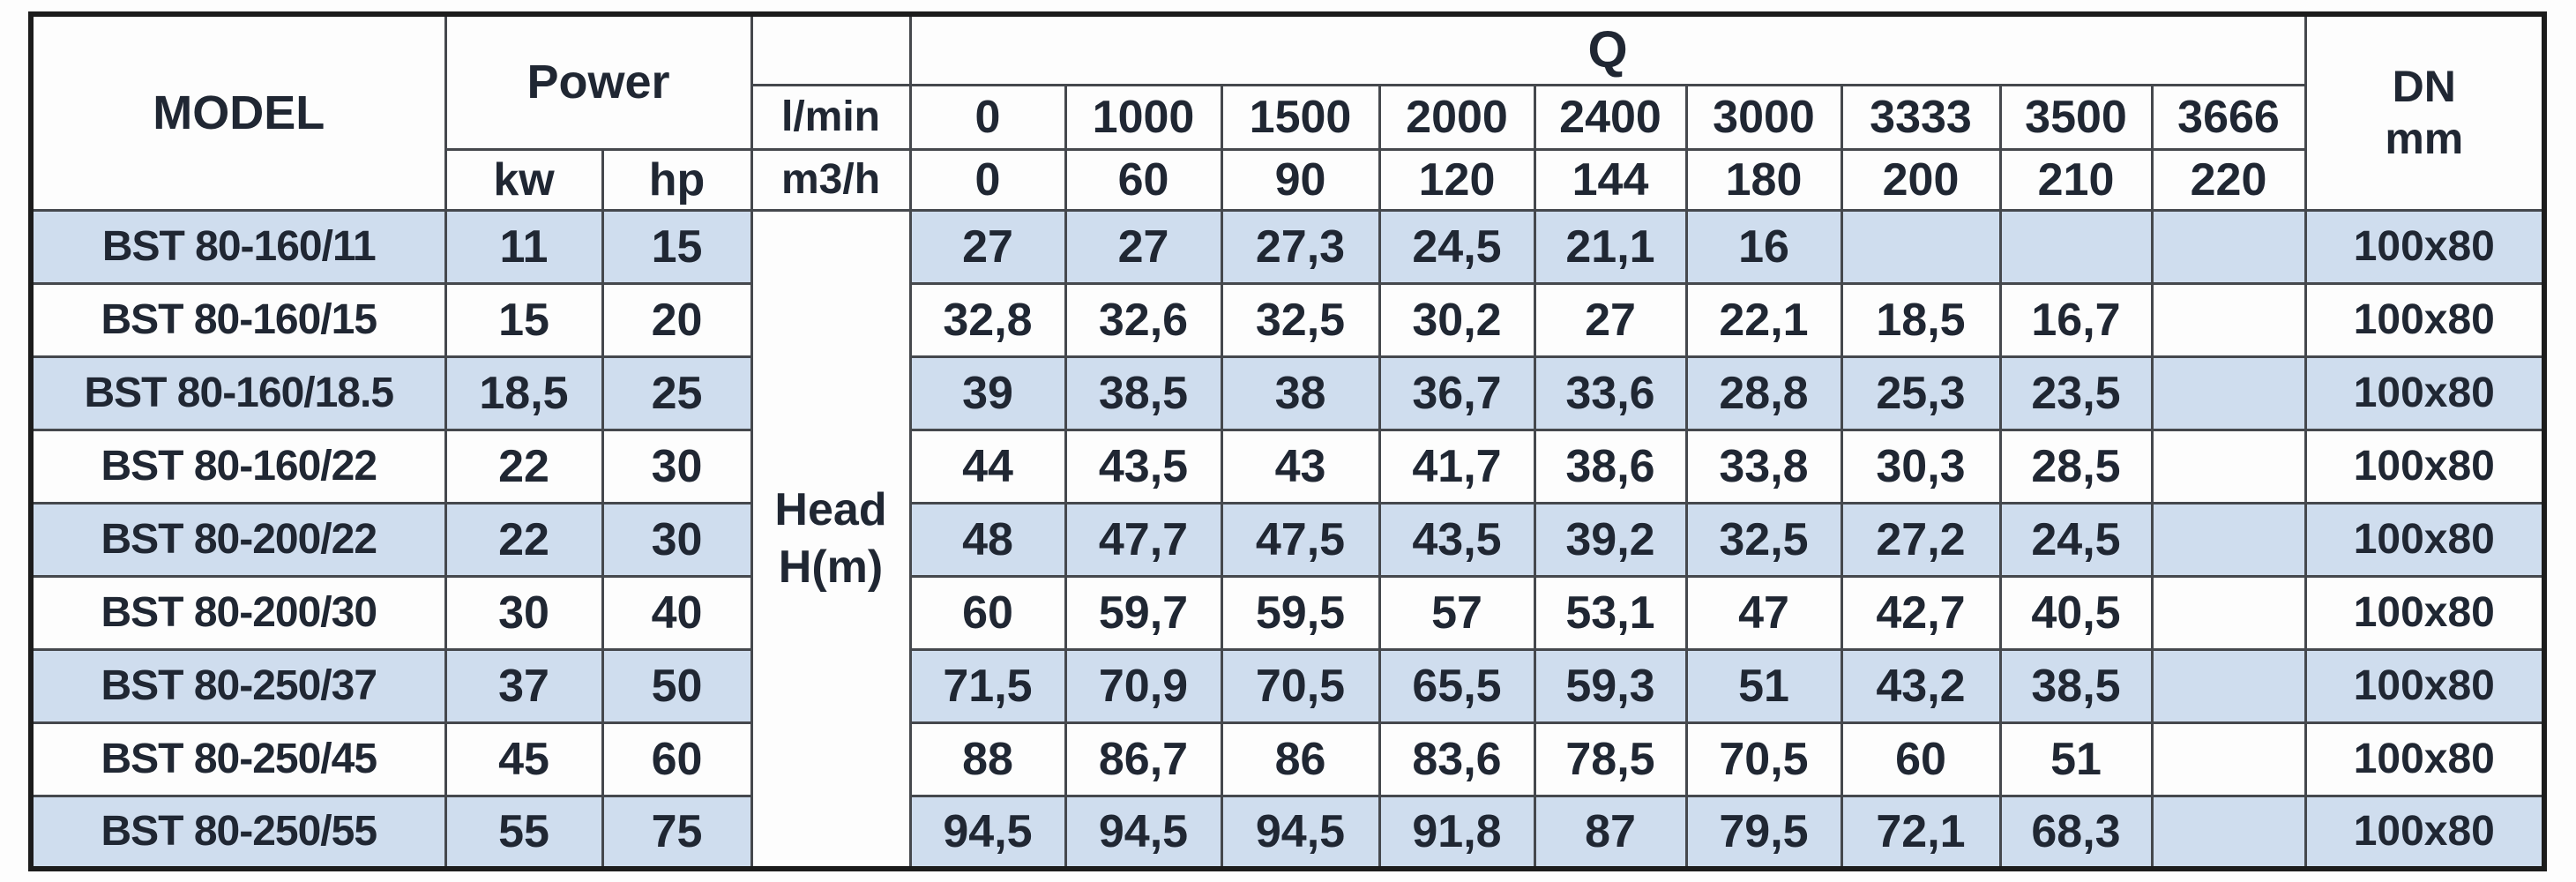  I want to click on head-value-cell: 79,5, so click(1763, 832).